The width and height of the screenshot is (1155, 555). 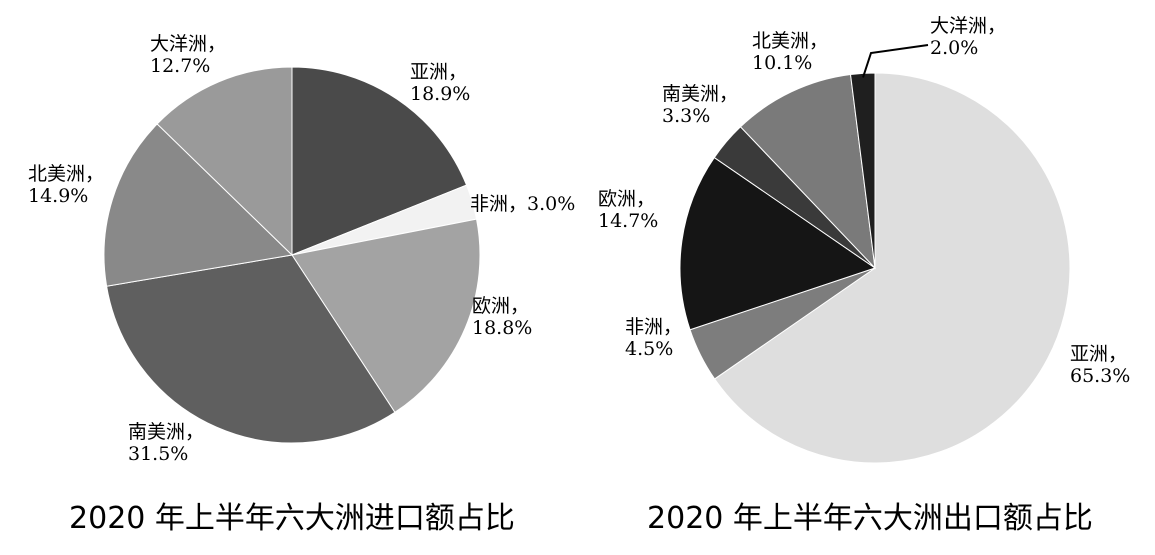 I want to click on slice-label-export-2: 欧洲， 14.7%, so click(x=628, y=210).